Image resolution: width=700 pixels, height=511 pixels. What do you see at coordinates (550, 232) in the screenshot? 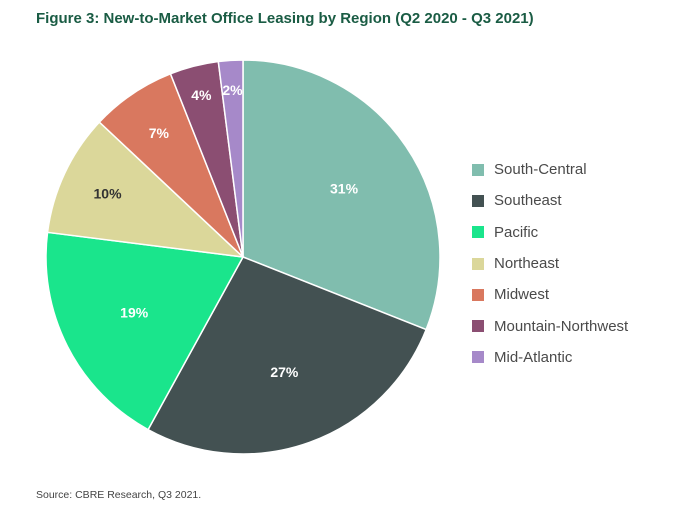
I see `legend-item: Pacific` at bounding box center [550, 232].